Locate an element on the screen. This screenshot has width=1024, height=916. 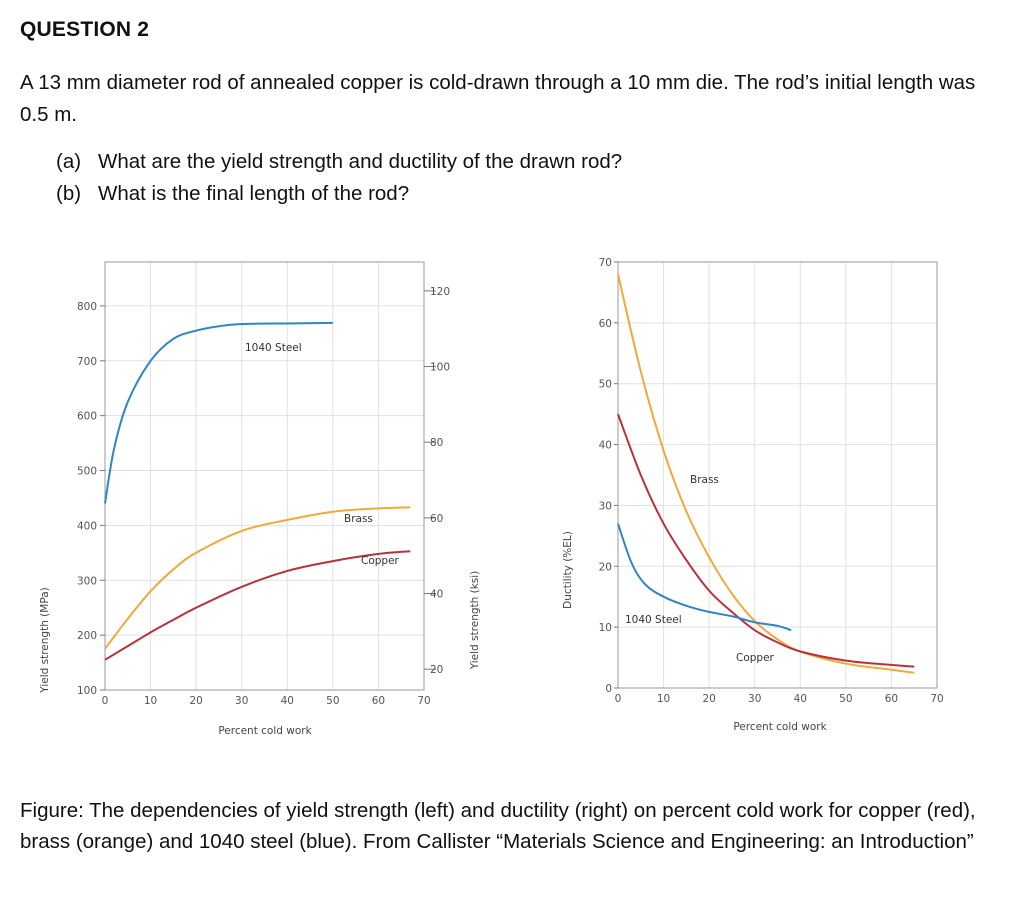
y-axis-label-right: Yield strength (ksi) is located at coordinates (474, 621).